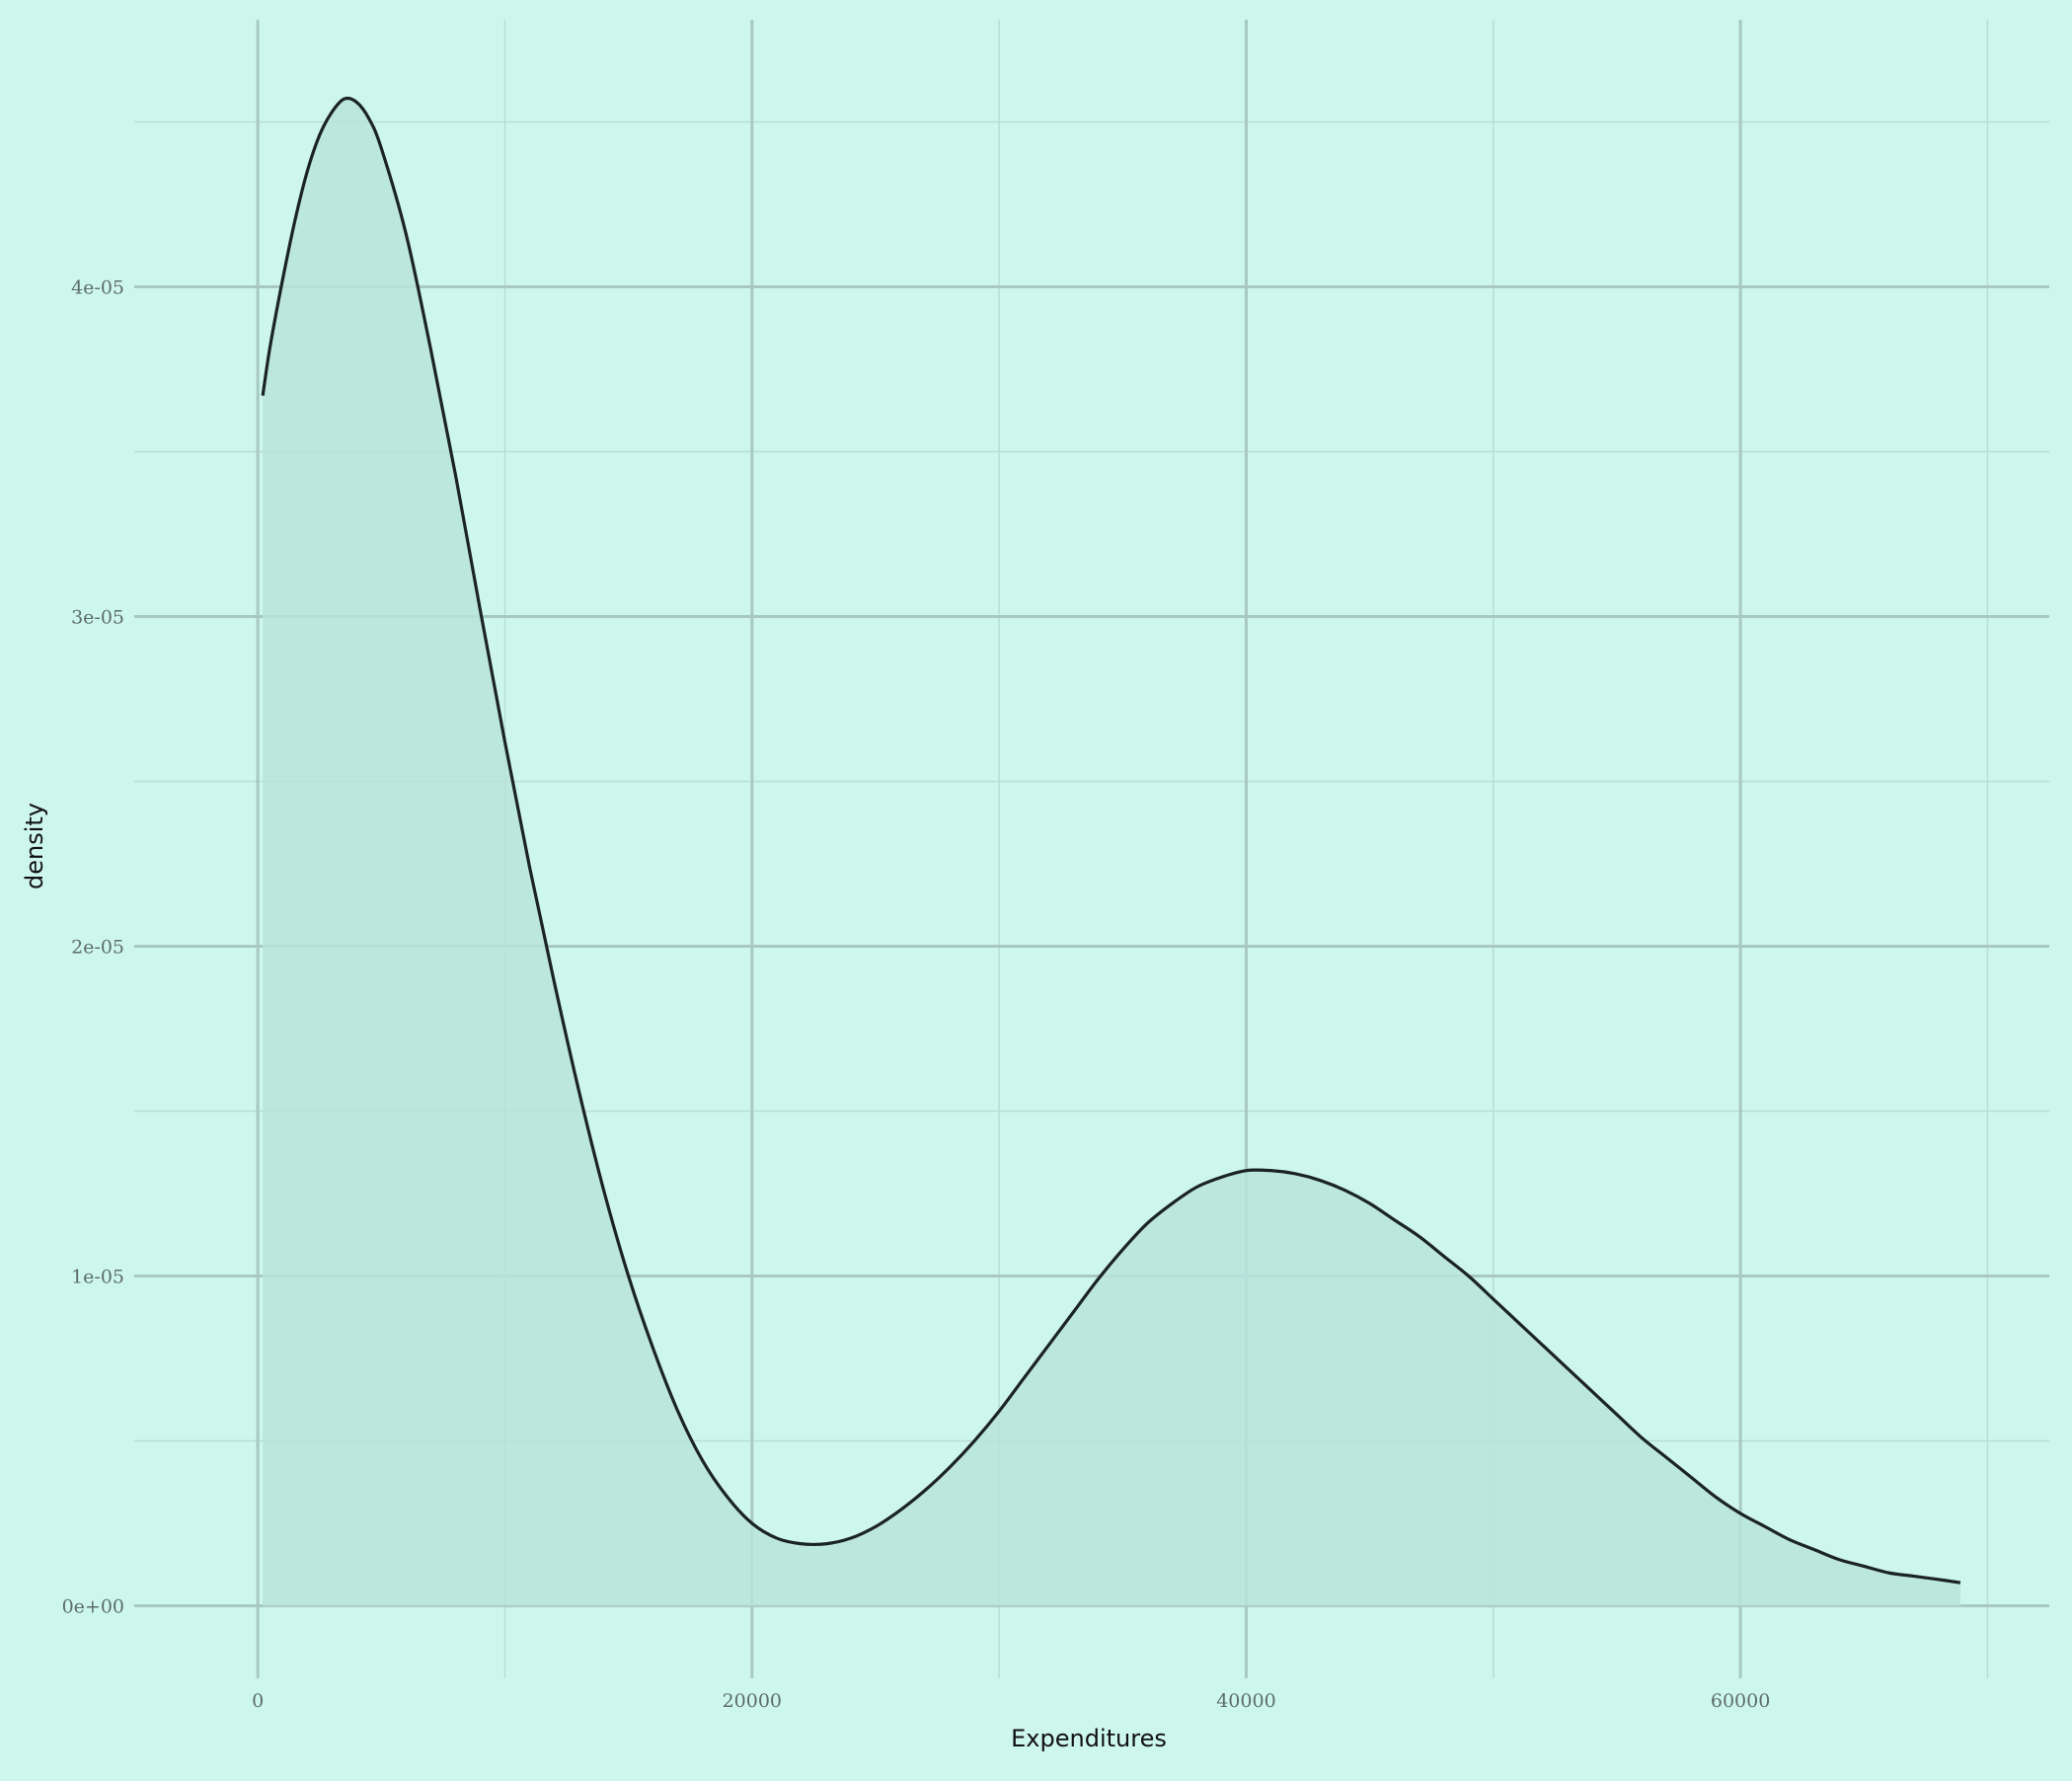 Image resolution: width=2072 pixels, height=1781 pixels. I want to click on y-axis-tick-labels: 0e+00 1e-05 2e-05 3e-05 4e-05, so click(93, 948).